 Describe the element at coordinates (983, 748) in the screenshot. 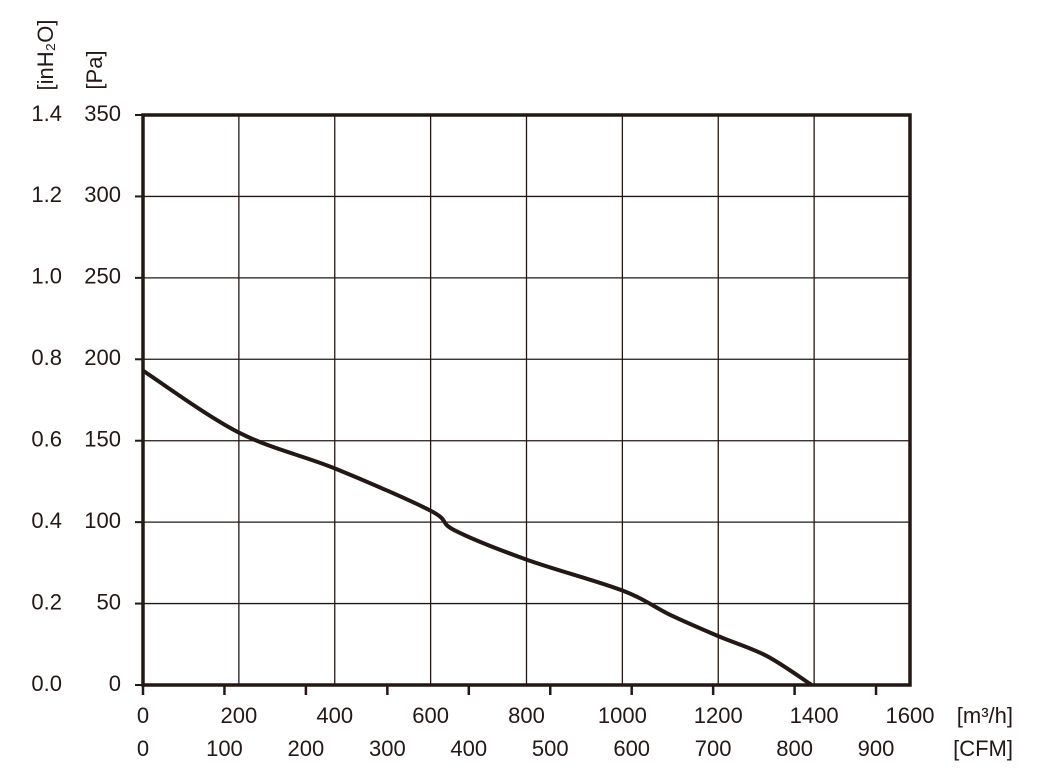

I see `x2-axis-label: [CFM]` at that location.